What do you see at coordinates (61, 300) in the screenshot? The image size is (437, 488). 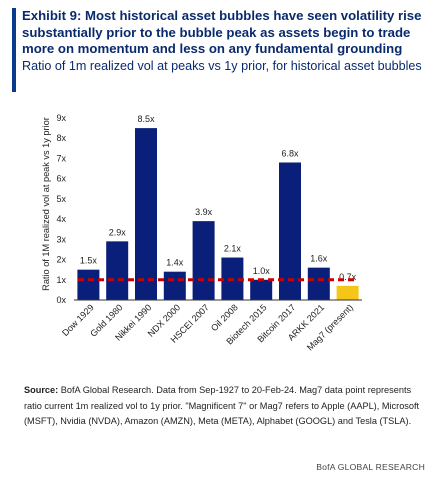 I see `y-tick-label: 0x` at bounding box center [61, 300].